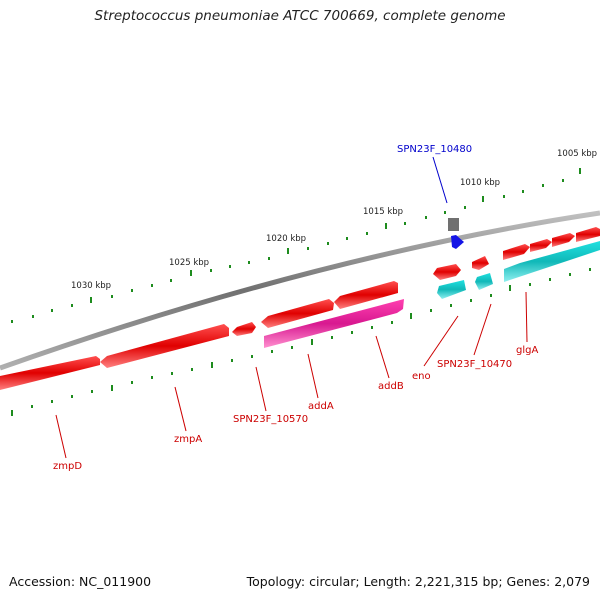  What do you see at coordinates (270, 419) in the screenshot?
I see `gene-label-spn23f-10570: SPN23F_10570` at bounding box center [270, 419].